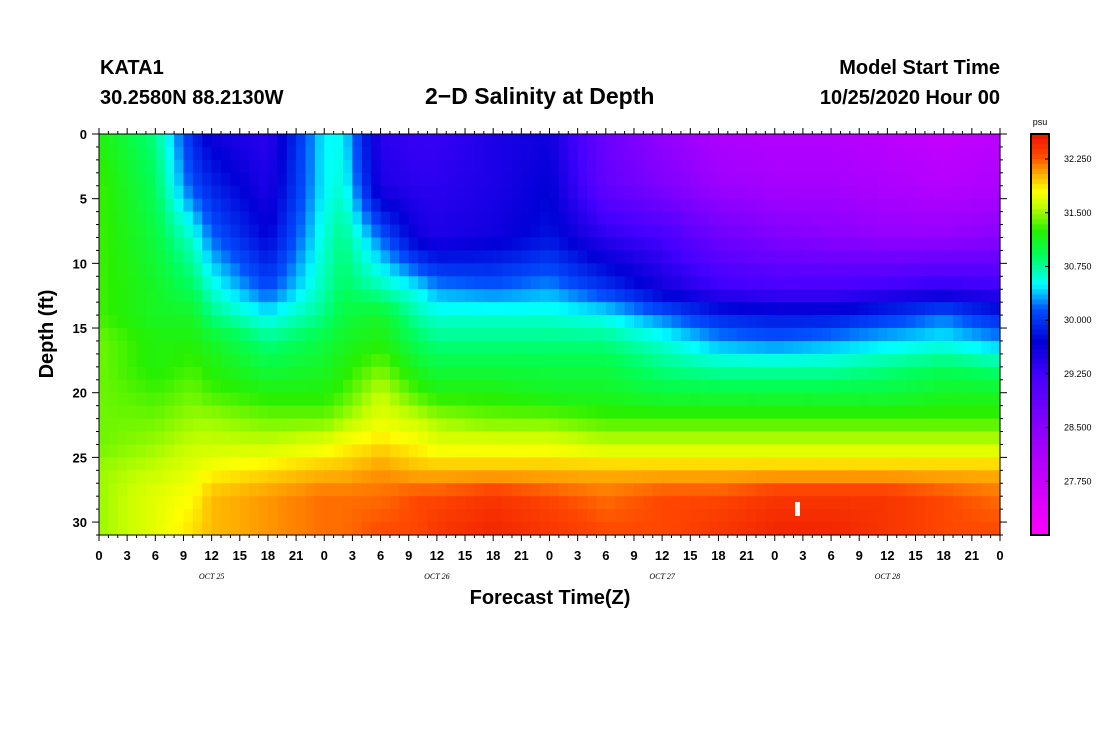 The height and width of the screenshot is (750, 1100). Describe the element at coordinates (268, 555) in the screenshot. I see `x-tick-label: 18` at that location.